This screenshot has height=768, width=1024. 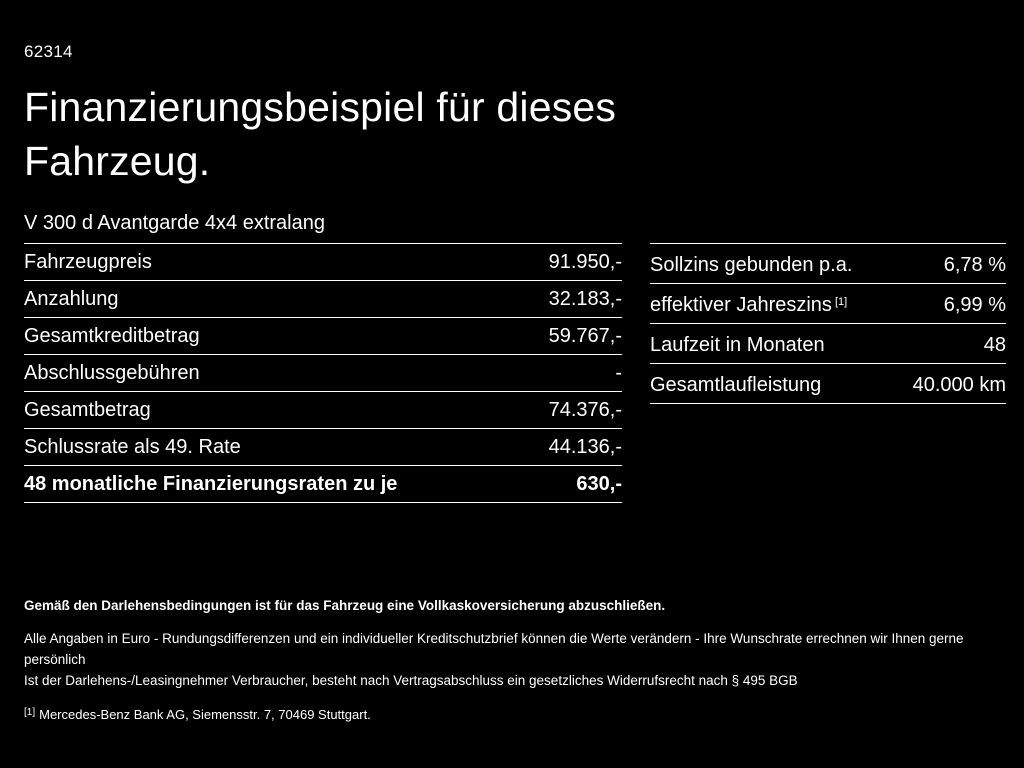 What do you see at coordinates (585, 410) in the screenshot?
I see `row-value: 74.376,-` at bounding box center [585, 410].